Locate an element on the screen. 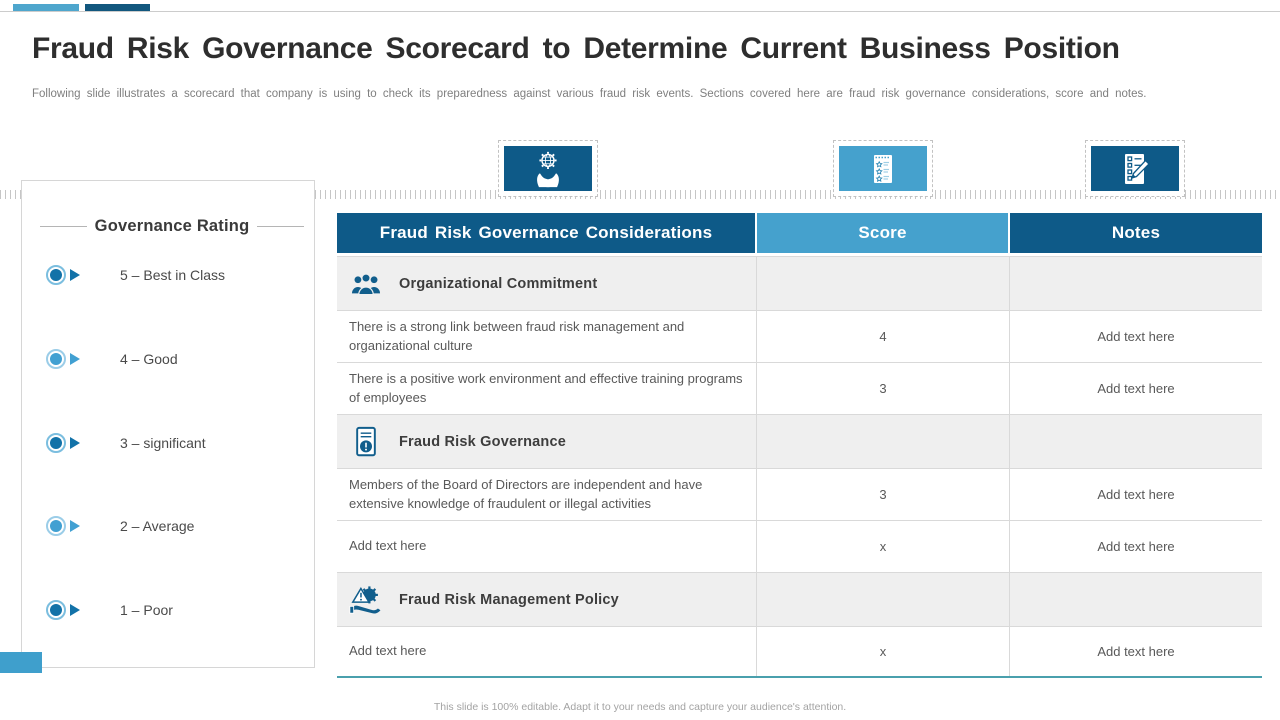 The height and width of the screenshot is (720, 1280). section-row-organizational-commitment: Organizational Commitment is located at coordinates (799, 284).